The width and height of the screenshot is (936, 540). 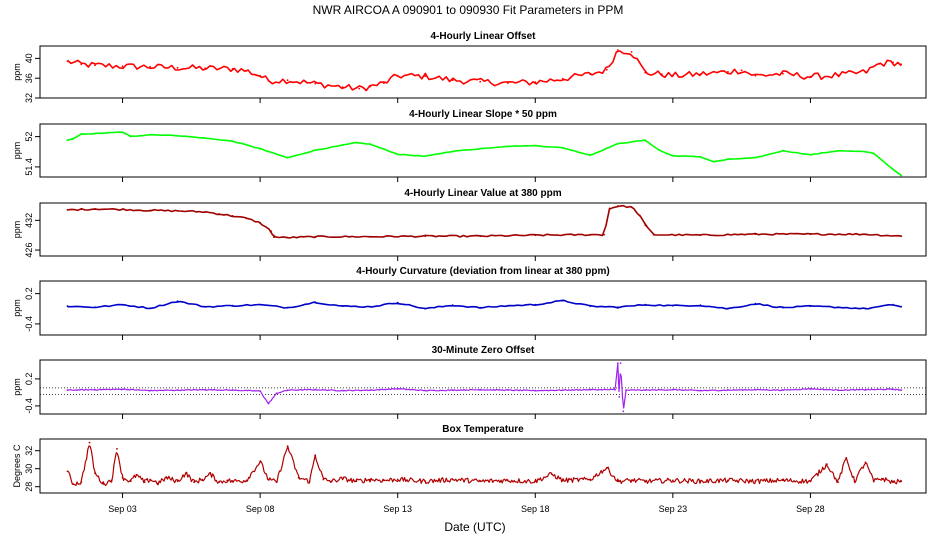 I want to click on x-tick-label: Sep 23, so click(x=673, y=509).